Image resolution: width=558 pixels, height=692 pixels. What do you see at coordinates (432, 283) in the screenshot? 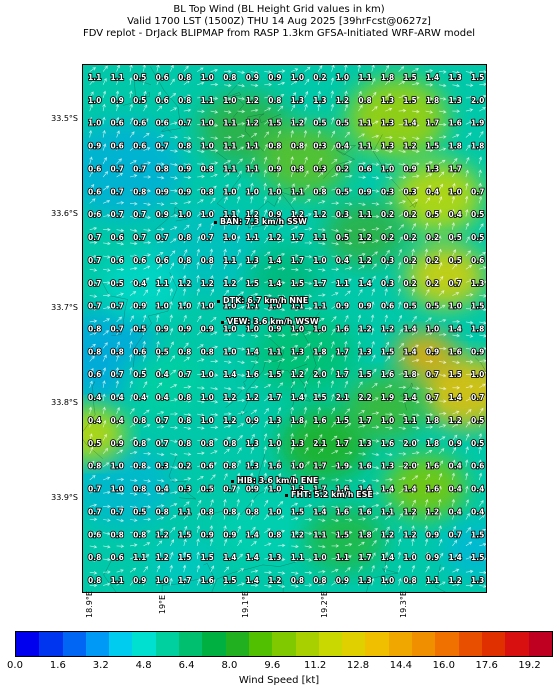
I see `bl-height-value: 0.2` at bounding box center [432, 283].